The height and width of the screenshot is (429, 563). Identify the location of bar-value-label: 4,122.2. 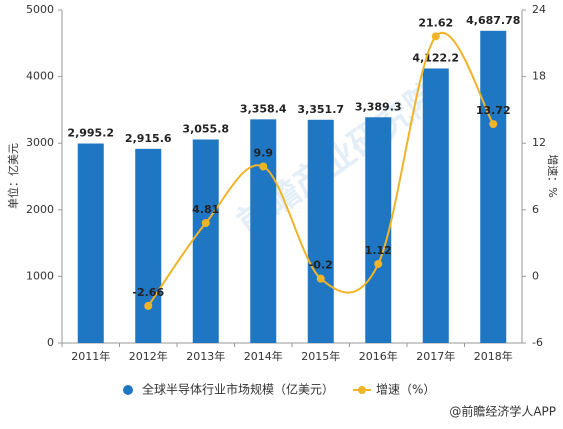
(435, 57).